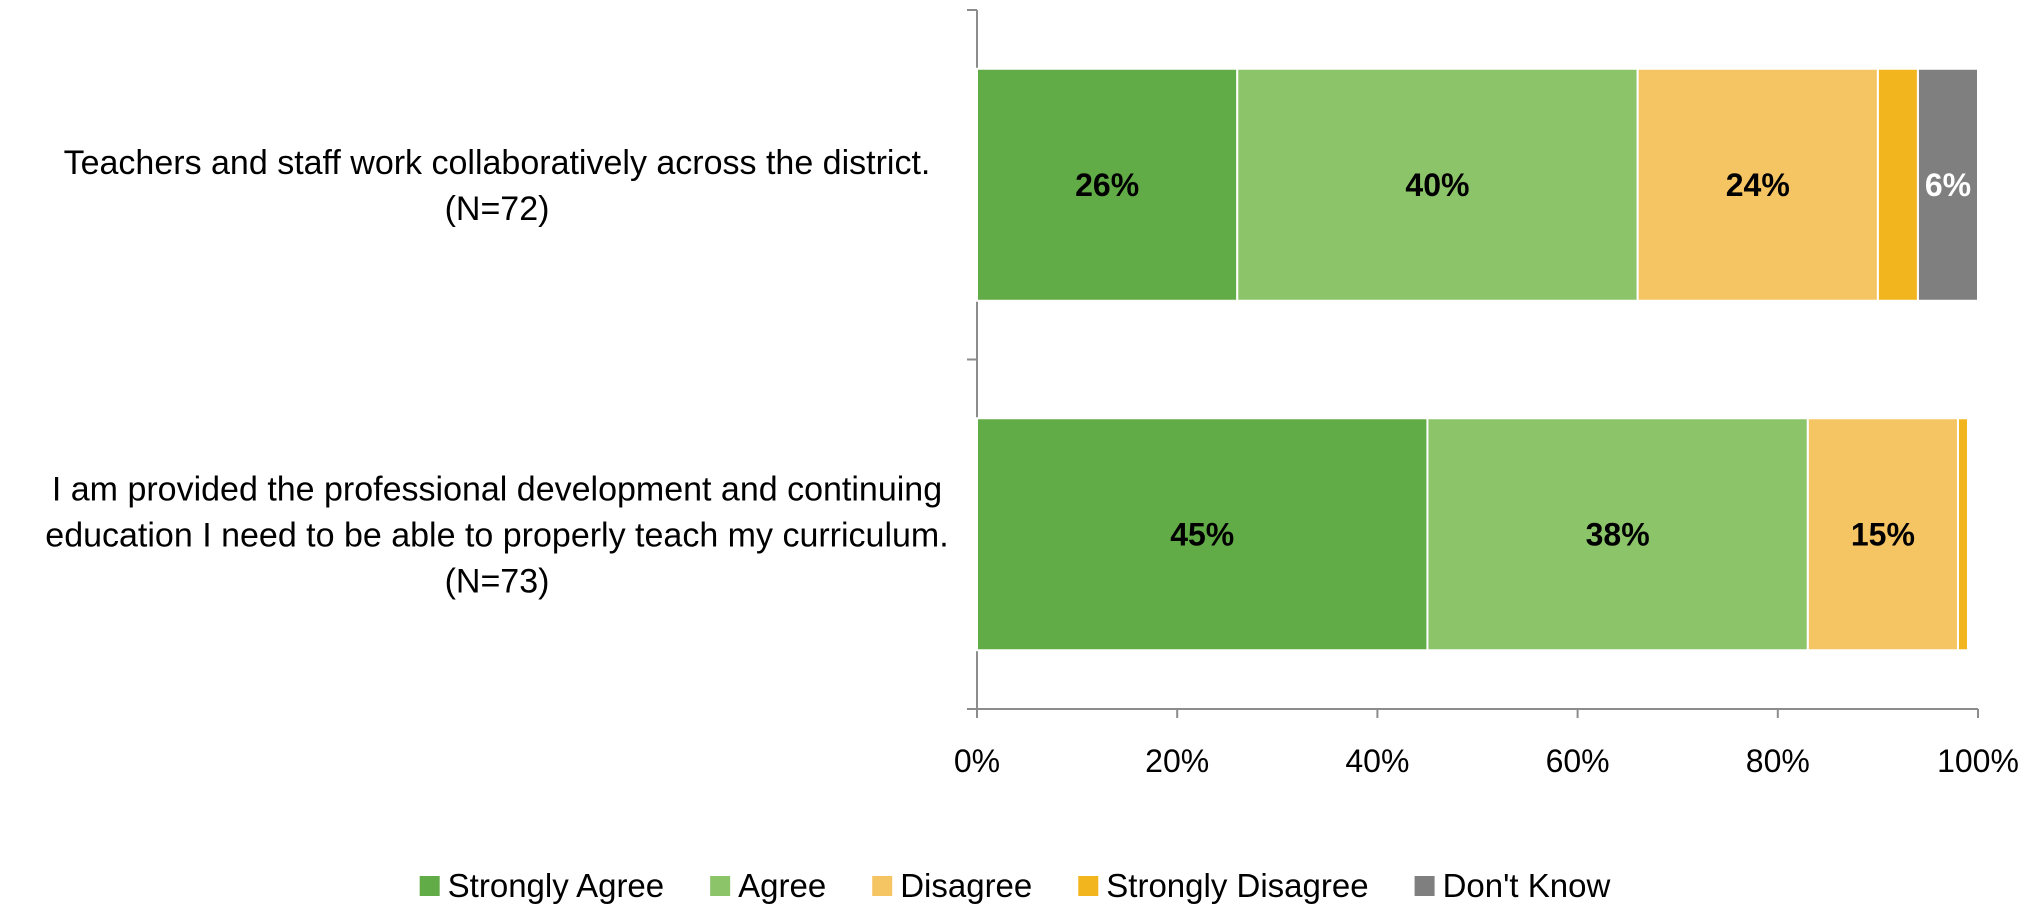 The width and height of the screenshot is (2030, 913). I want to click on legend-label: Disagree, so click(966, 885).